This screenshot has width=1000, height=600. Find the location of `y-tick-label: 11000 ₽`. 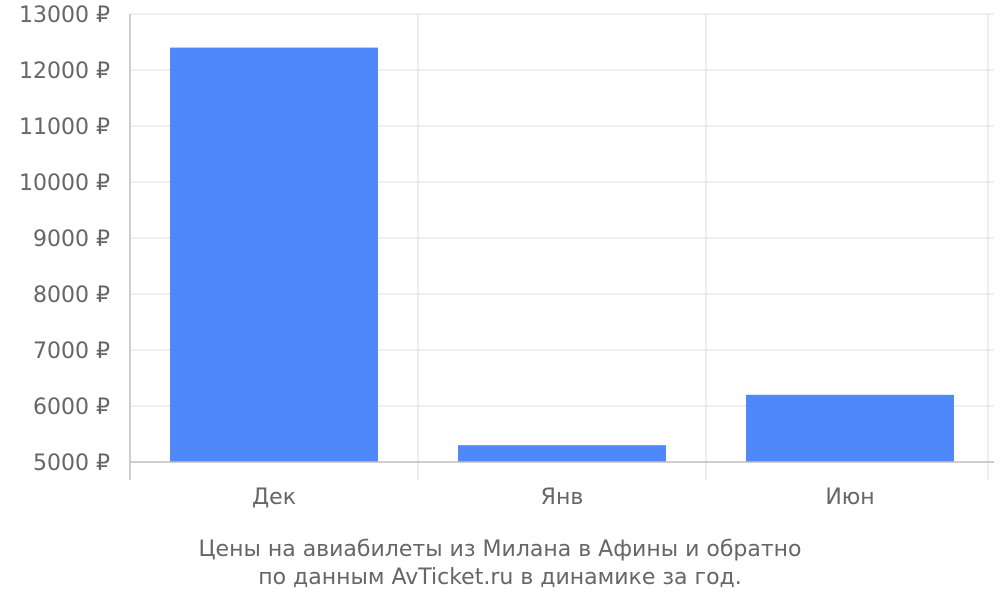

y-tick-label: 11000 ₽ is located at coordinates (64, 127).